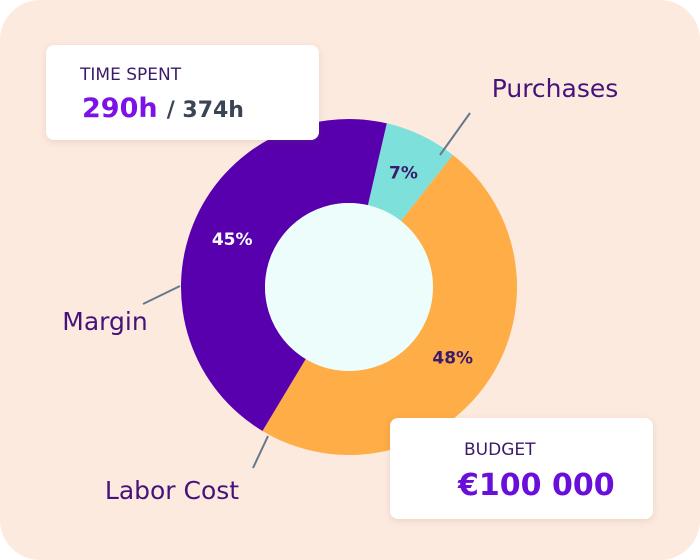  I want to click on value-label: 45%, so click(232, 240).